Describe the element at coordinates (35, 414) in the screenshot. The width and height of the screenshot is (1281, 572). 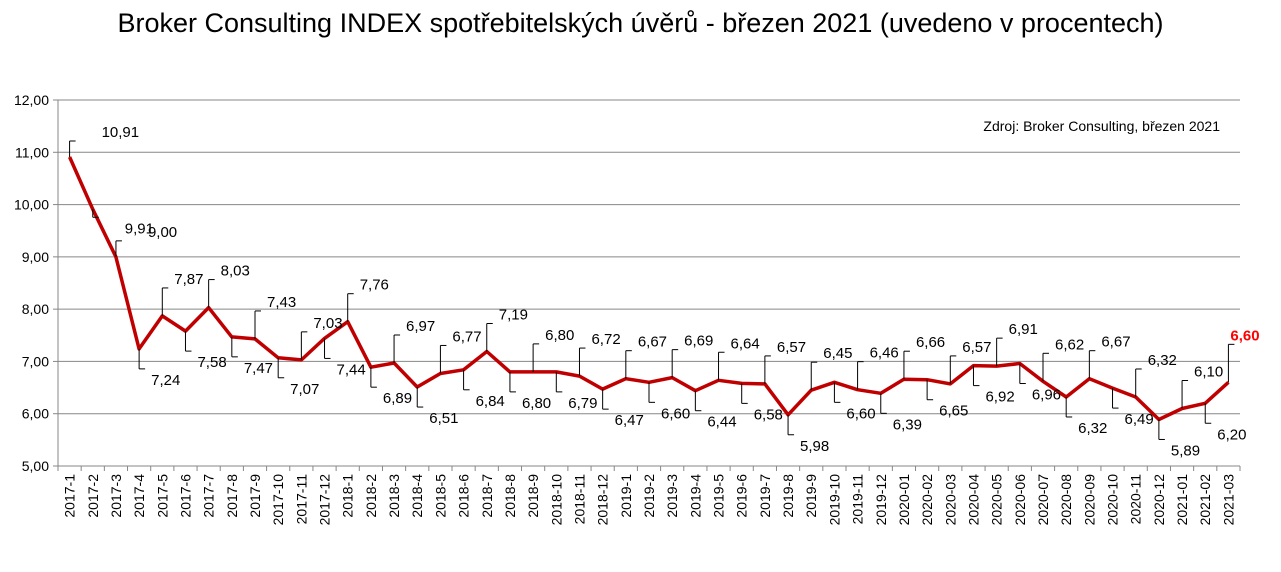
I see `y-tick-label: 6,00` at that location.